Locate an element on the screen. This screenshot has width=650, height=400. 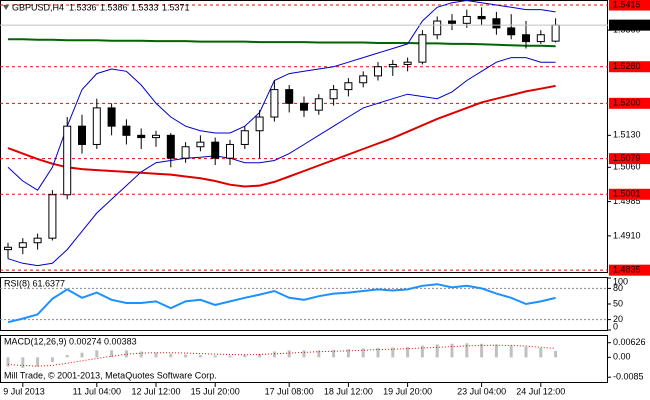
x-tick-label: 15 Jul 20:00 is located at coordinates (215, 391).